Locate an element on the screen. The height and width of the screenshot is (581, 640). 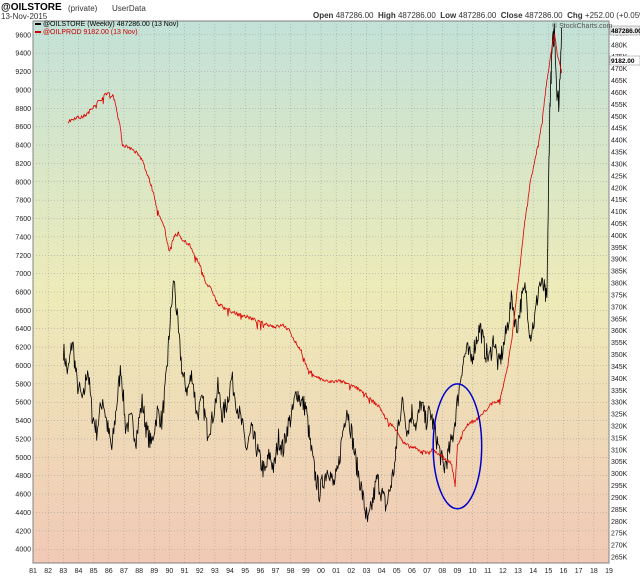
stat-value-low: 487286.00 is located at coordinates (477, 15).